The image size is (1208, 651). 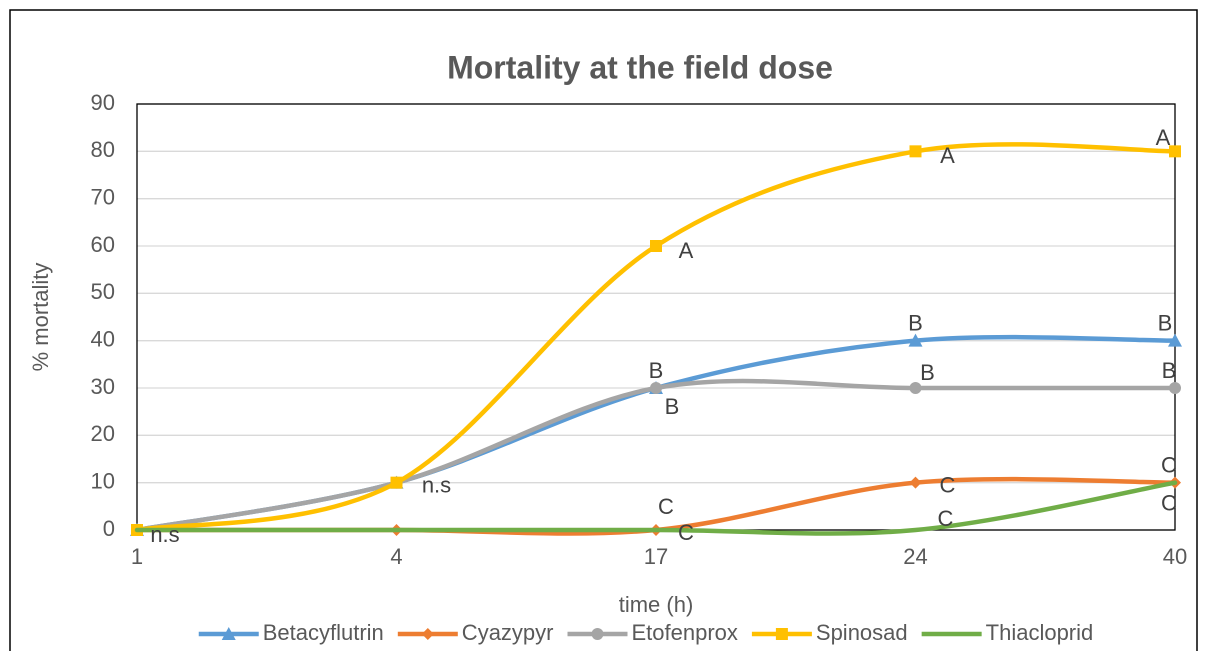 I want to click on y-tick-label: 50, so click(x=103, y=291).